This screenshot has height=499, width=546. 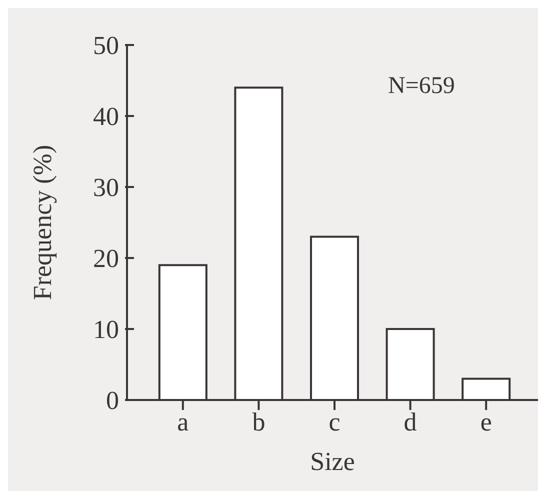 I want to click on x-tick-label: a, so click(x=183, y=421).